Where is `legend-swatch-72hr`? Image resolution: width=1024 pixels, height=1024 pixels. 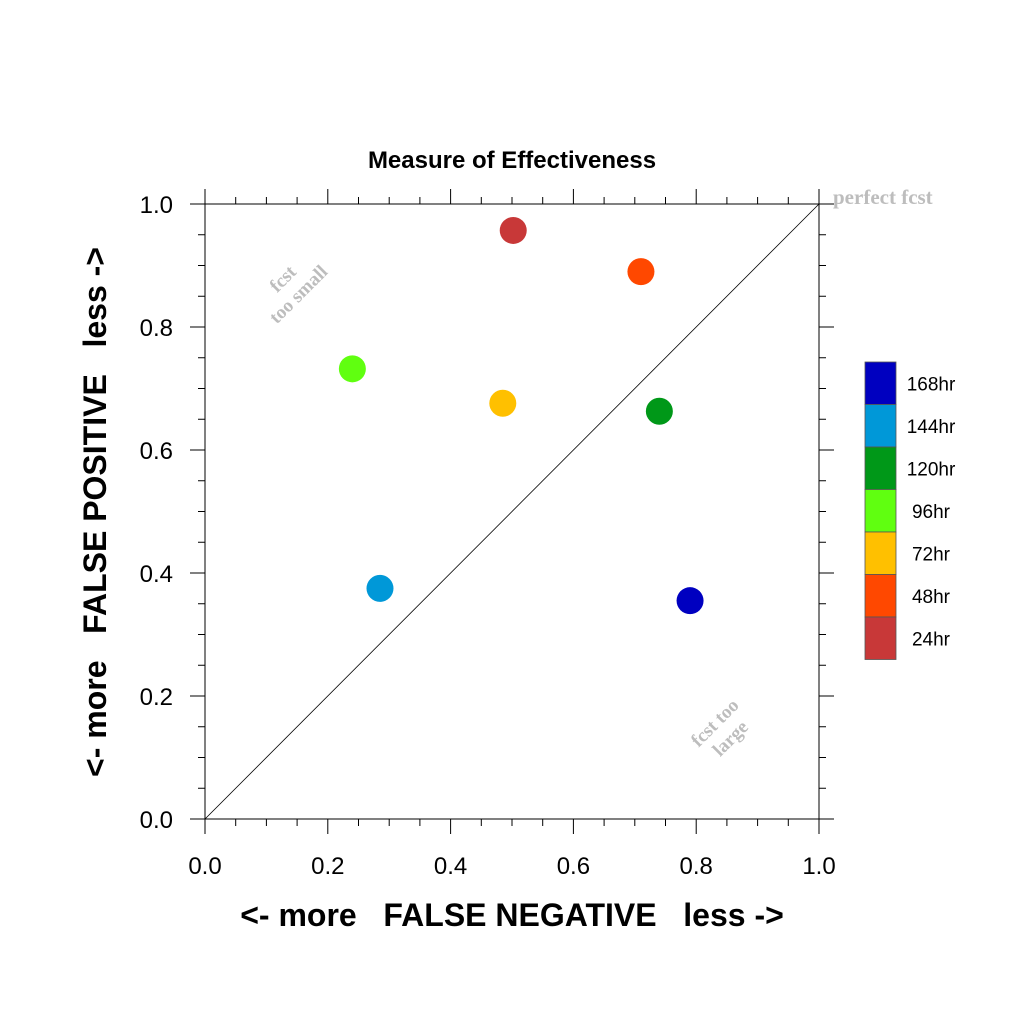 legend-swatch-72hr is located at coordinates (880, 553).